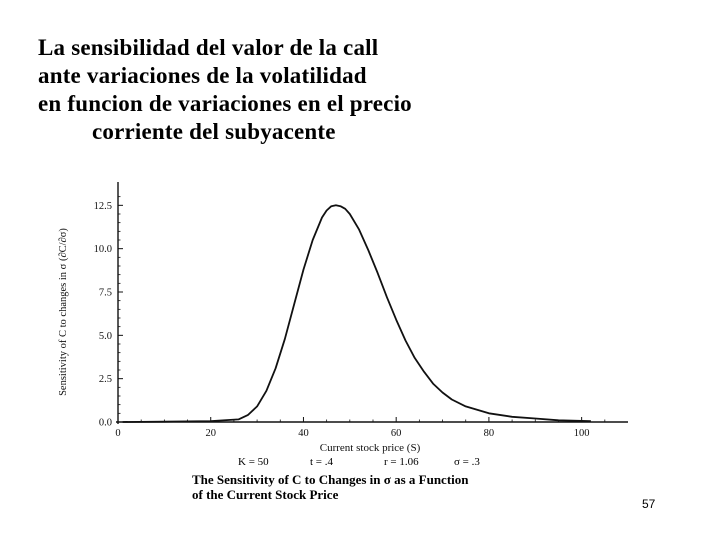  I want to click on param-rate: r = 1.06, so click(401, 462).